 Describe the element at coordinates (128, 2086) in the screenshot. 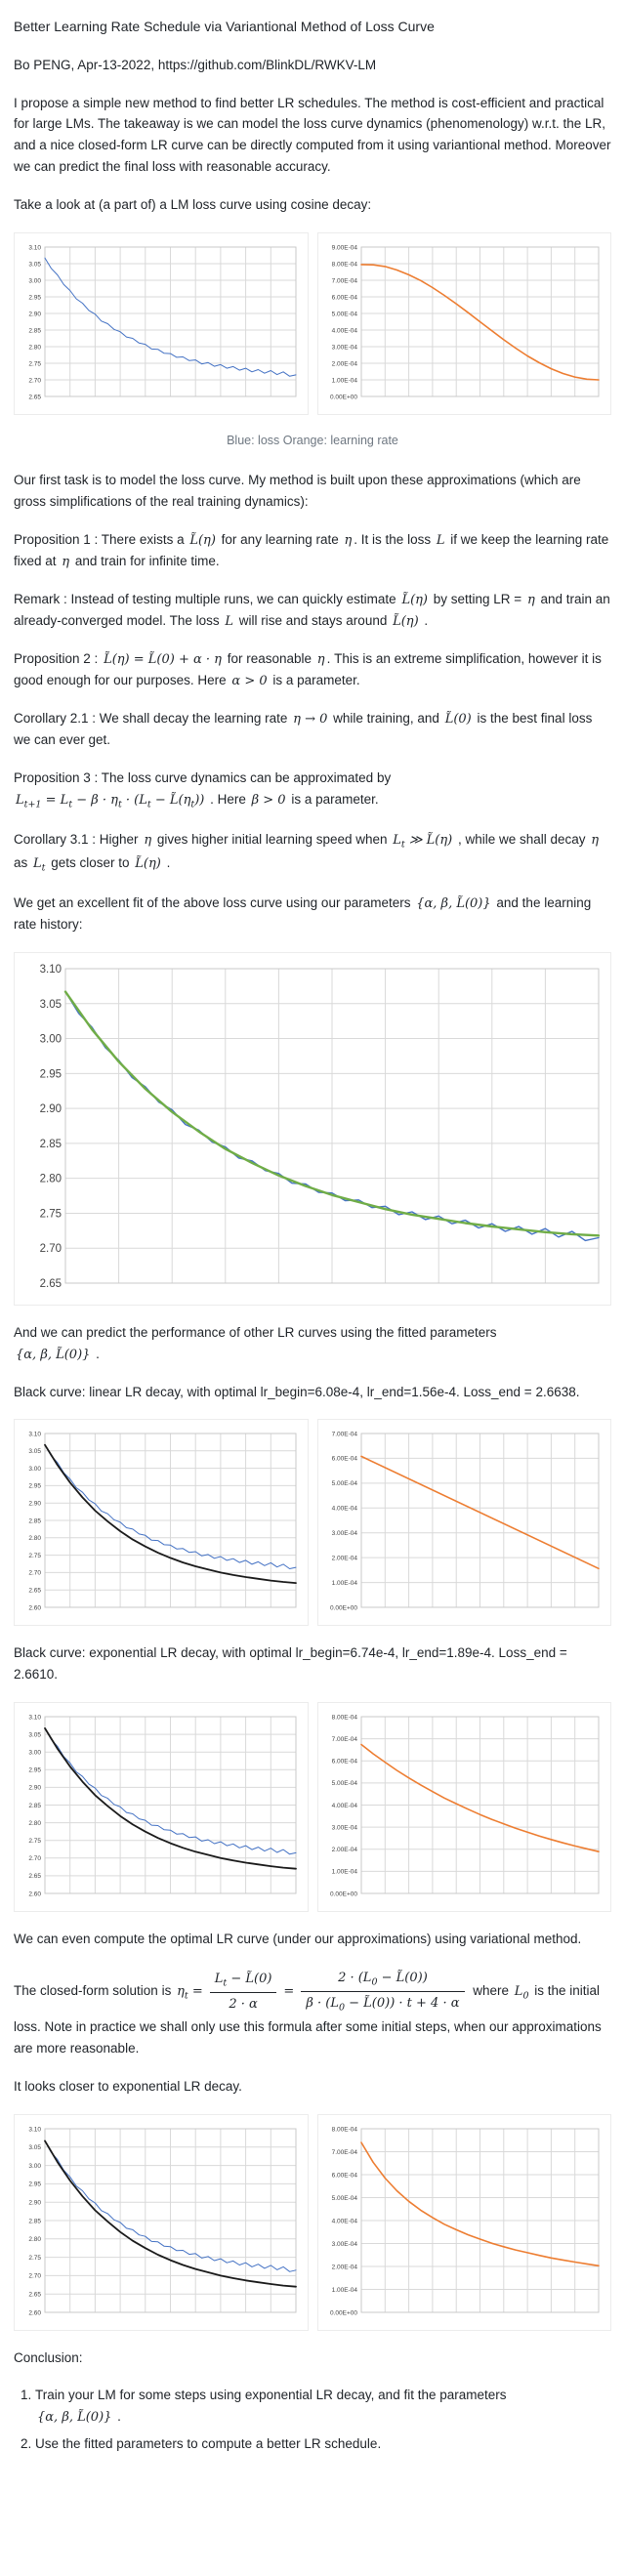

I see `closer-exp-paragraph: It looks closer to exponential LR decay.` at that location.